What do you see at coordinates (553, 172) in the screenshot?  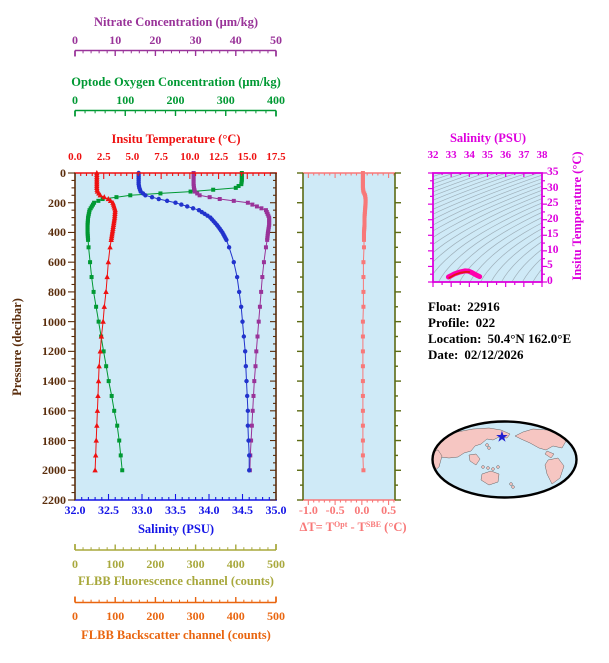 I see `ts-temperature-tick-label: 35` at bounding box center [553, 172].